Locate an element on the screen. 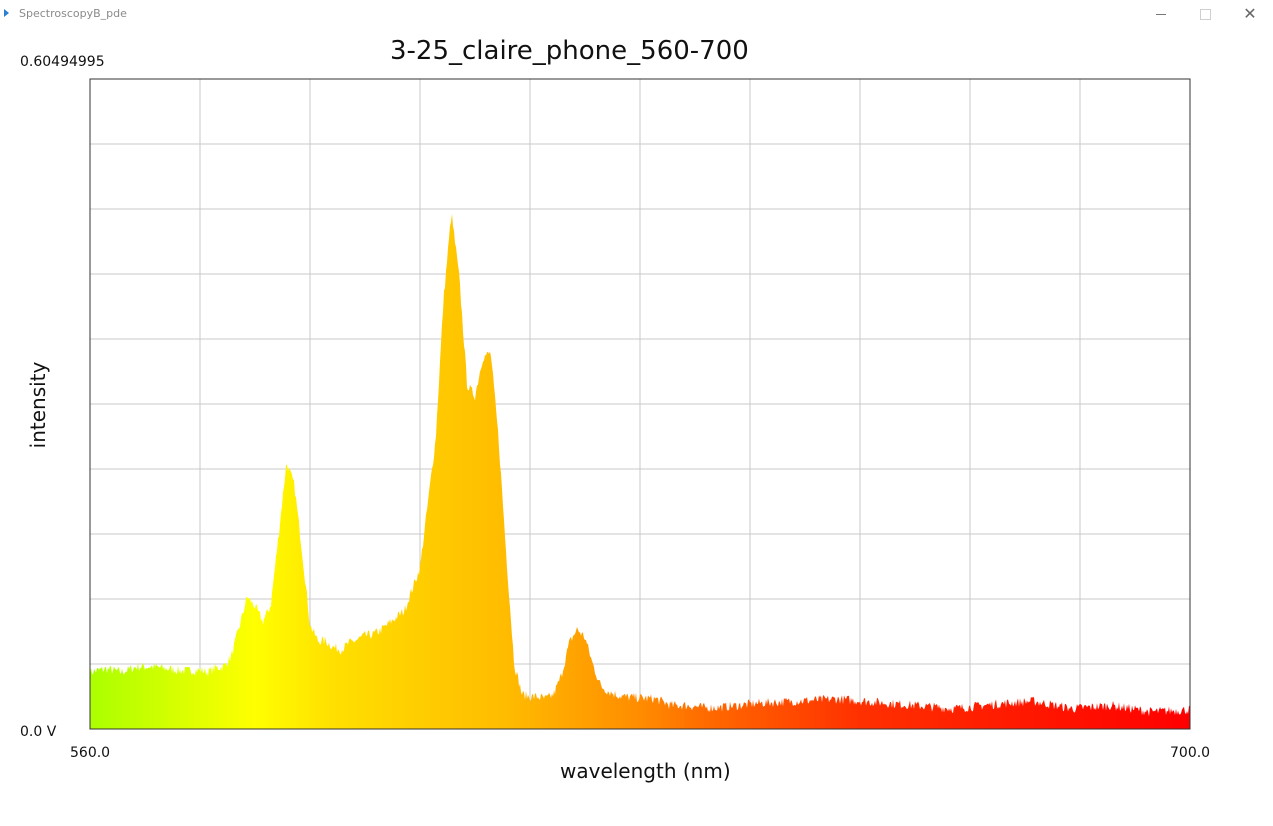 The height and width of the screenshot is (826, 1273). play-triangle-icon is located at coordinates (6, 13).